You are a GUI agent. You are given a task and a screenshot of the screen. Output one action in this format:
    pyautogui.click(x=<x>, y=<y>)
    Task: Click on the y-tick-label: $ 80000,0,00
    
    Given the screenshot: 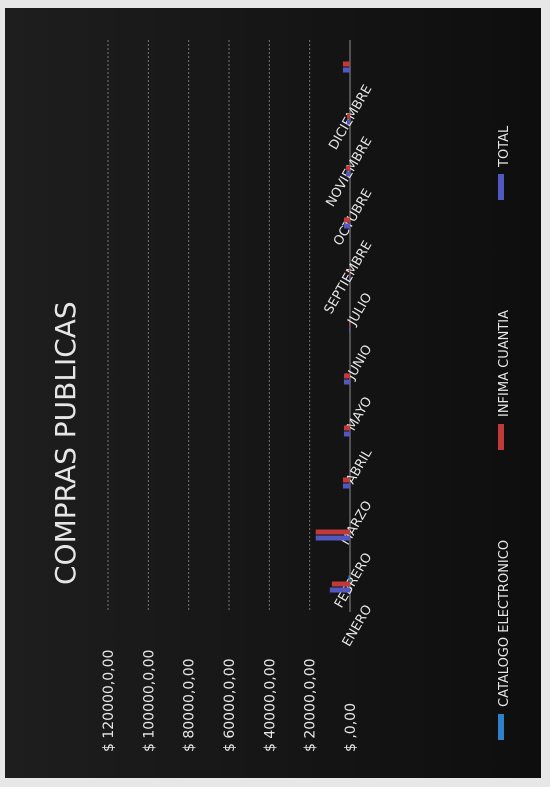 What is the action you would take?
    pyautogui.click(x=190, y=705)
    